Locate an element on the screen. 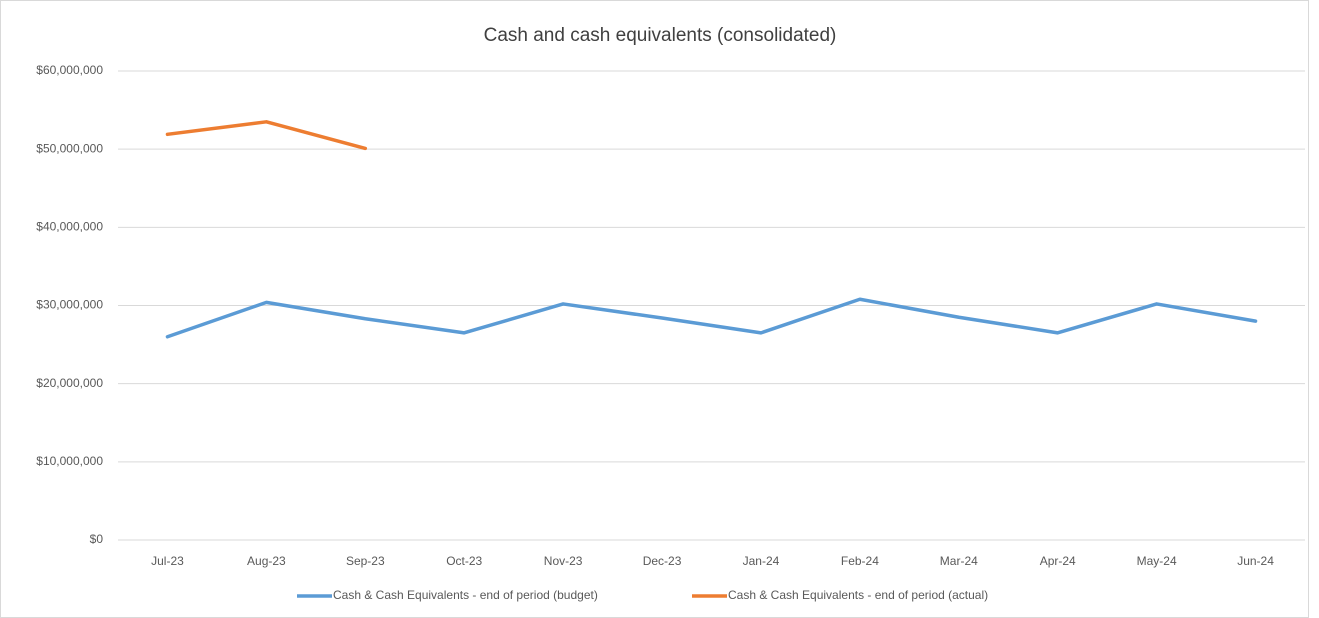  y-tick-label: $30,000,000 is located at coordinates (69, 305).